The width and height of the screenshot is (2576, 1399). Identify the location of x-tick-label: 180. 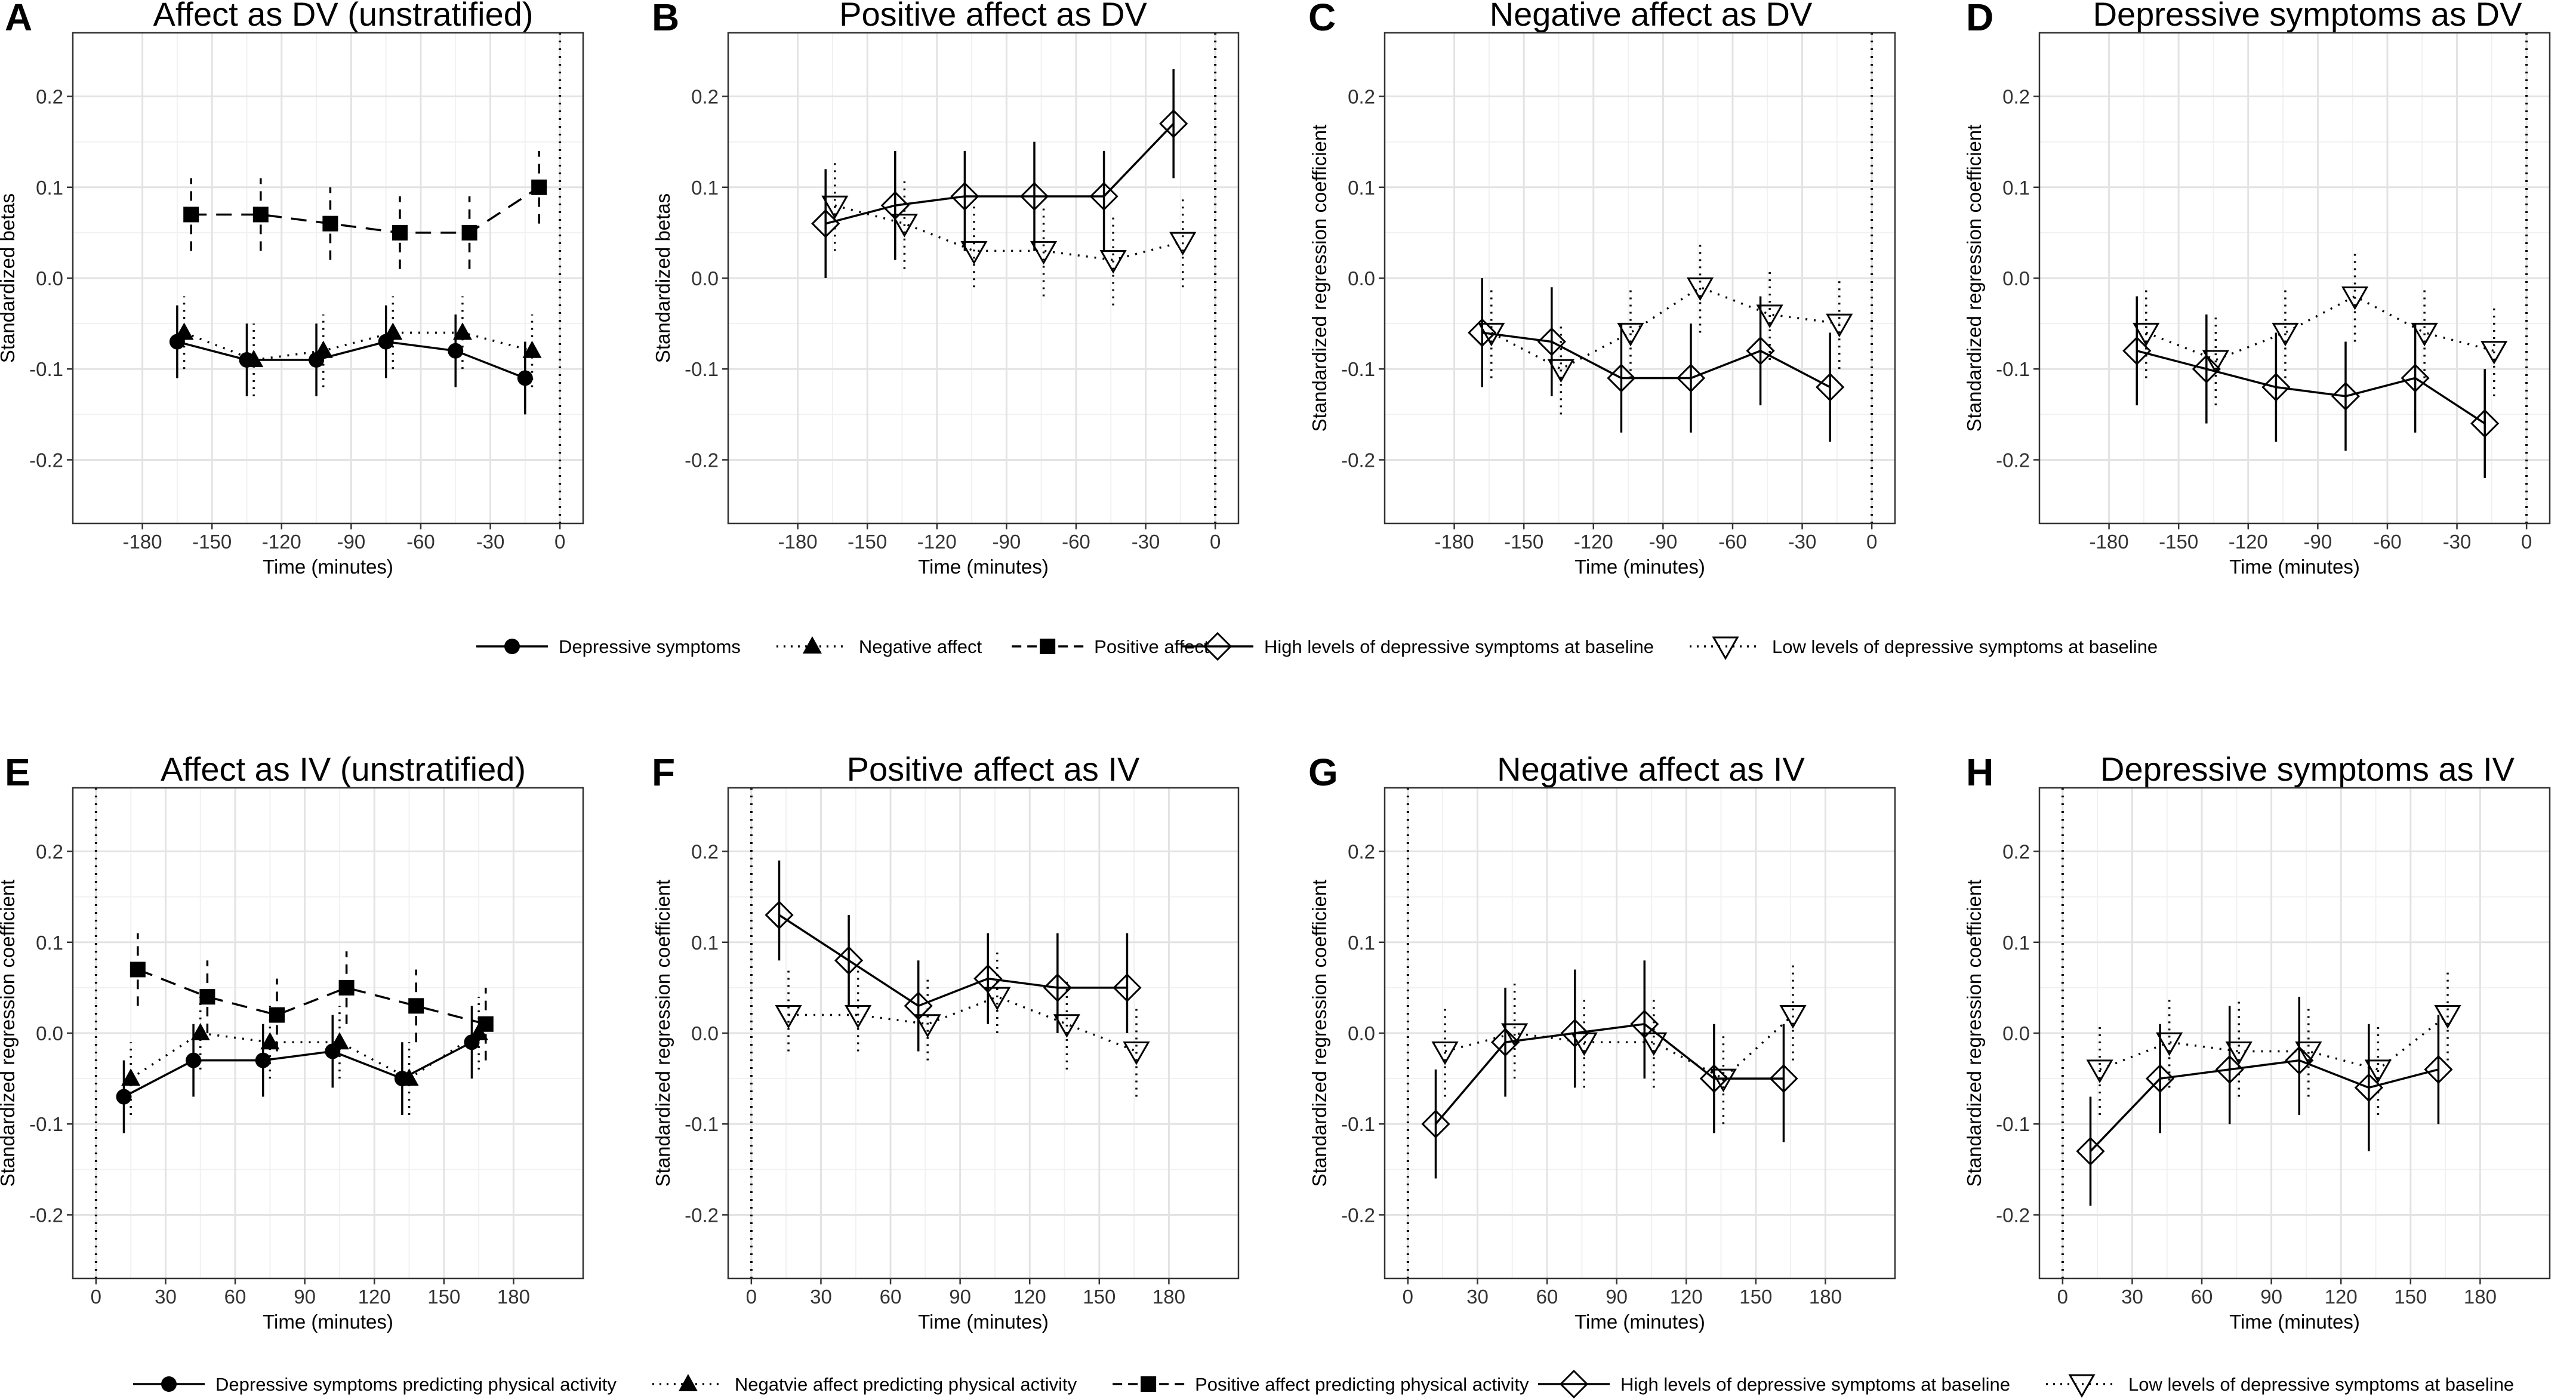
(2480, 1297).